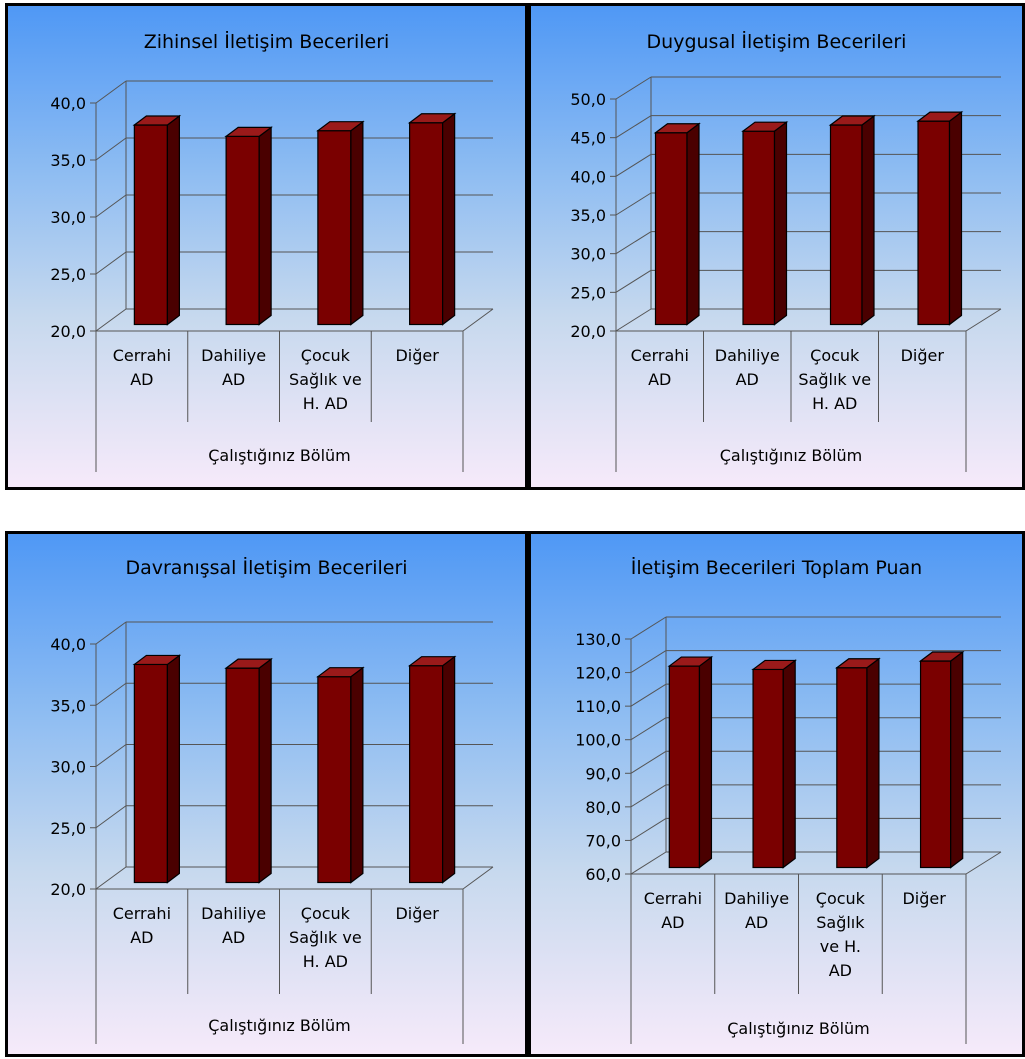 The height and width of the screenshot is (1059, 1025). I want to click on y-tick-label: 70,0, so click(603, 840).